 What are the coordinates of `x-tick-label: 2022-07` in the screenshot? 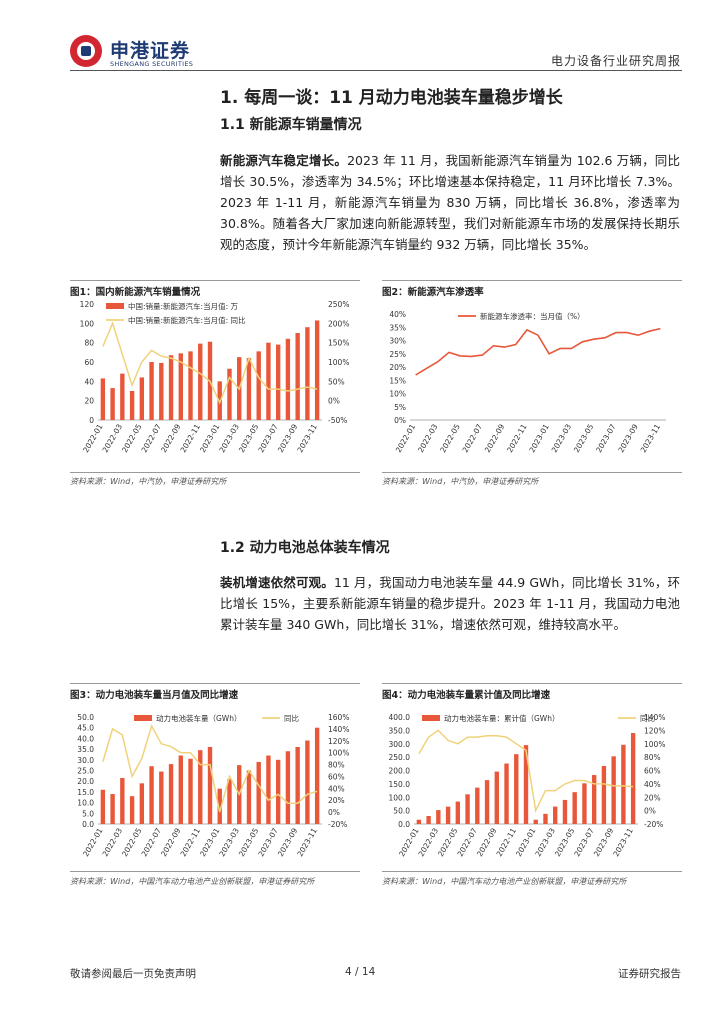 It's located at (473, 438).